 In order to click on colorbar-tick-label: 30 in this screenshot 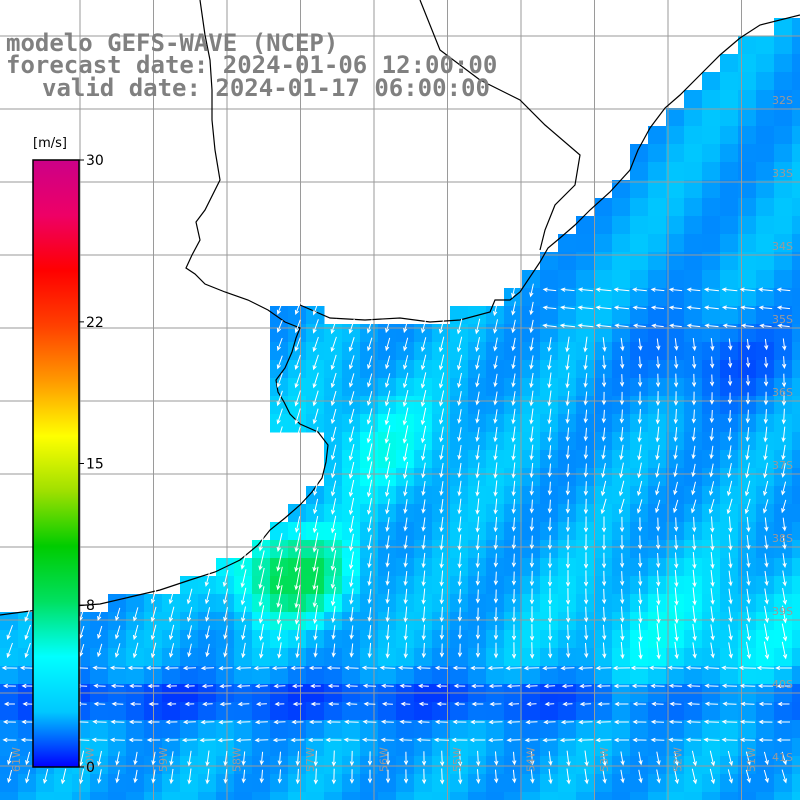, I will do `click(95, 161)`.